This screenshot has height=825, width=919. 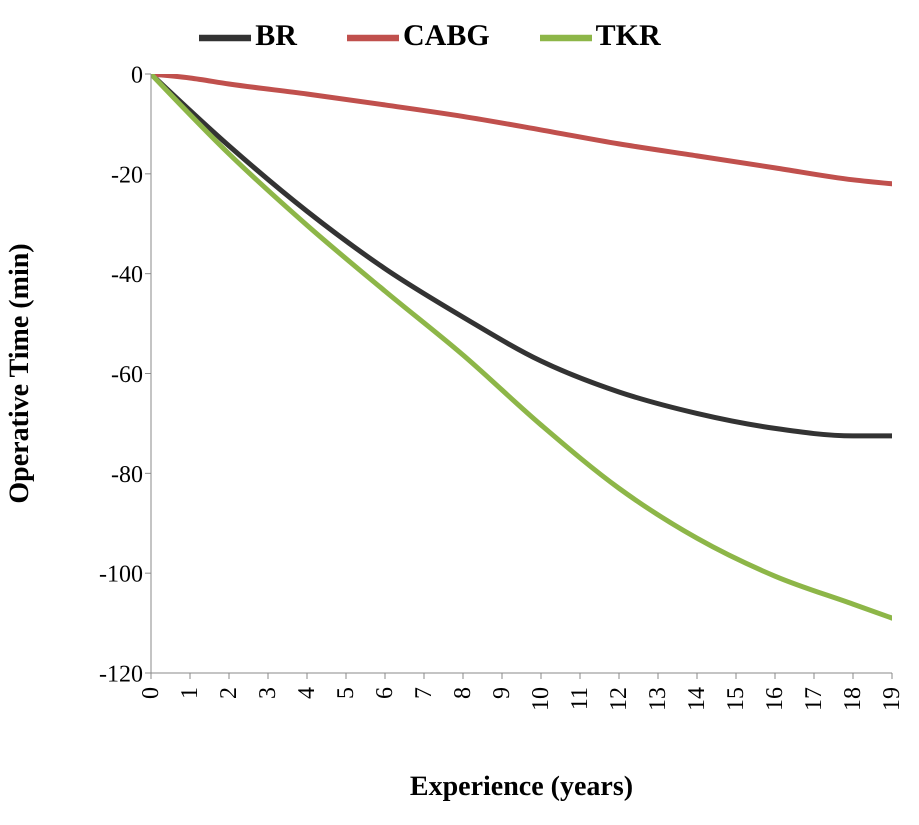 What do you see at coordinates (658, 699) in the screenshot?
I see `x-tick-label: 13` at bounding box center [658, 699].